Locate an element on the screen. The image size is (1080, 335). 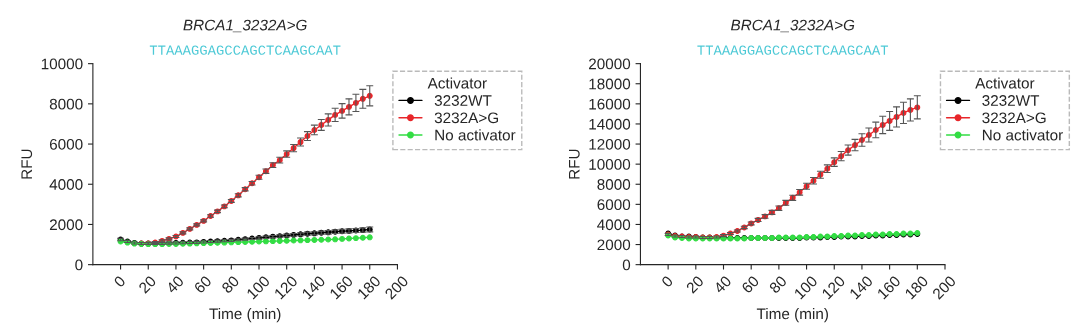
y-tick-label: 20000 is located at coordinates (610, 64).